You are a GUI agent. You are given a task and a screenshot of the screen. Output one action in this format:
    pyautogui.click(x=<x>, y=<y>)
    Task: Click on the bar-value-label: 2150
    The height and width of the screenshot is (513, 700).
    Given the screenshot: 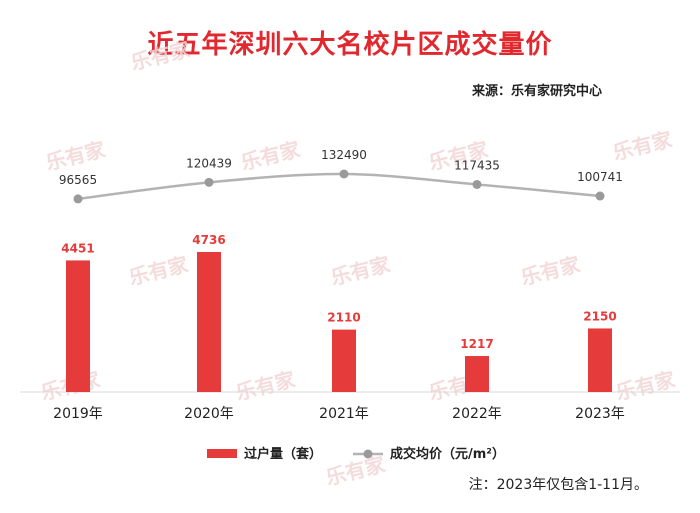 What is the action you would take?
    pyautogui.click(x=599, y=316)
    